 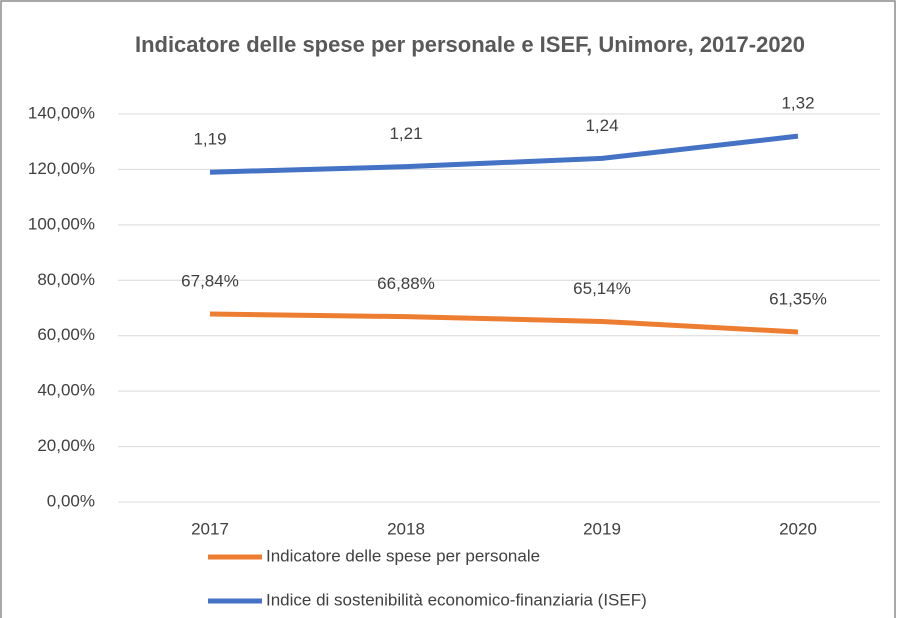 I want to click on x-tick-label: 2019, so click(x=602, y=528).